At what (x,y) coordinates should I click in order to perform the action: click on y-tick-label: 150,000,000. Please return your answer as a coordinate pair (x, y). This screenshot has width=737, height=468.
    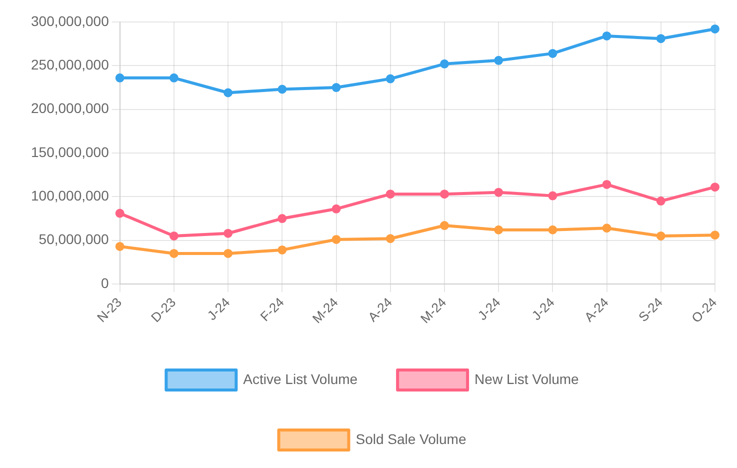
    Looking at the image, I should click on (70, 152).